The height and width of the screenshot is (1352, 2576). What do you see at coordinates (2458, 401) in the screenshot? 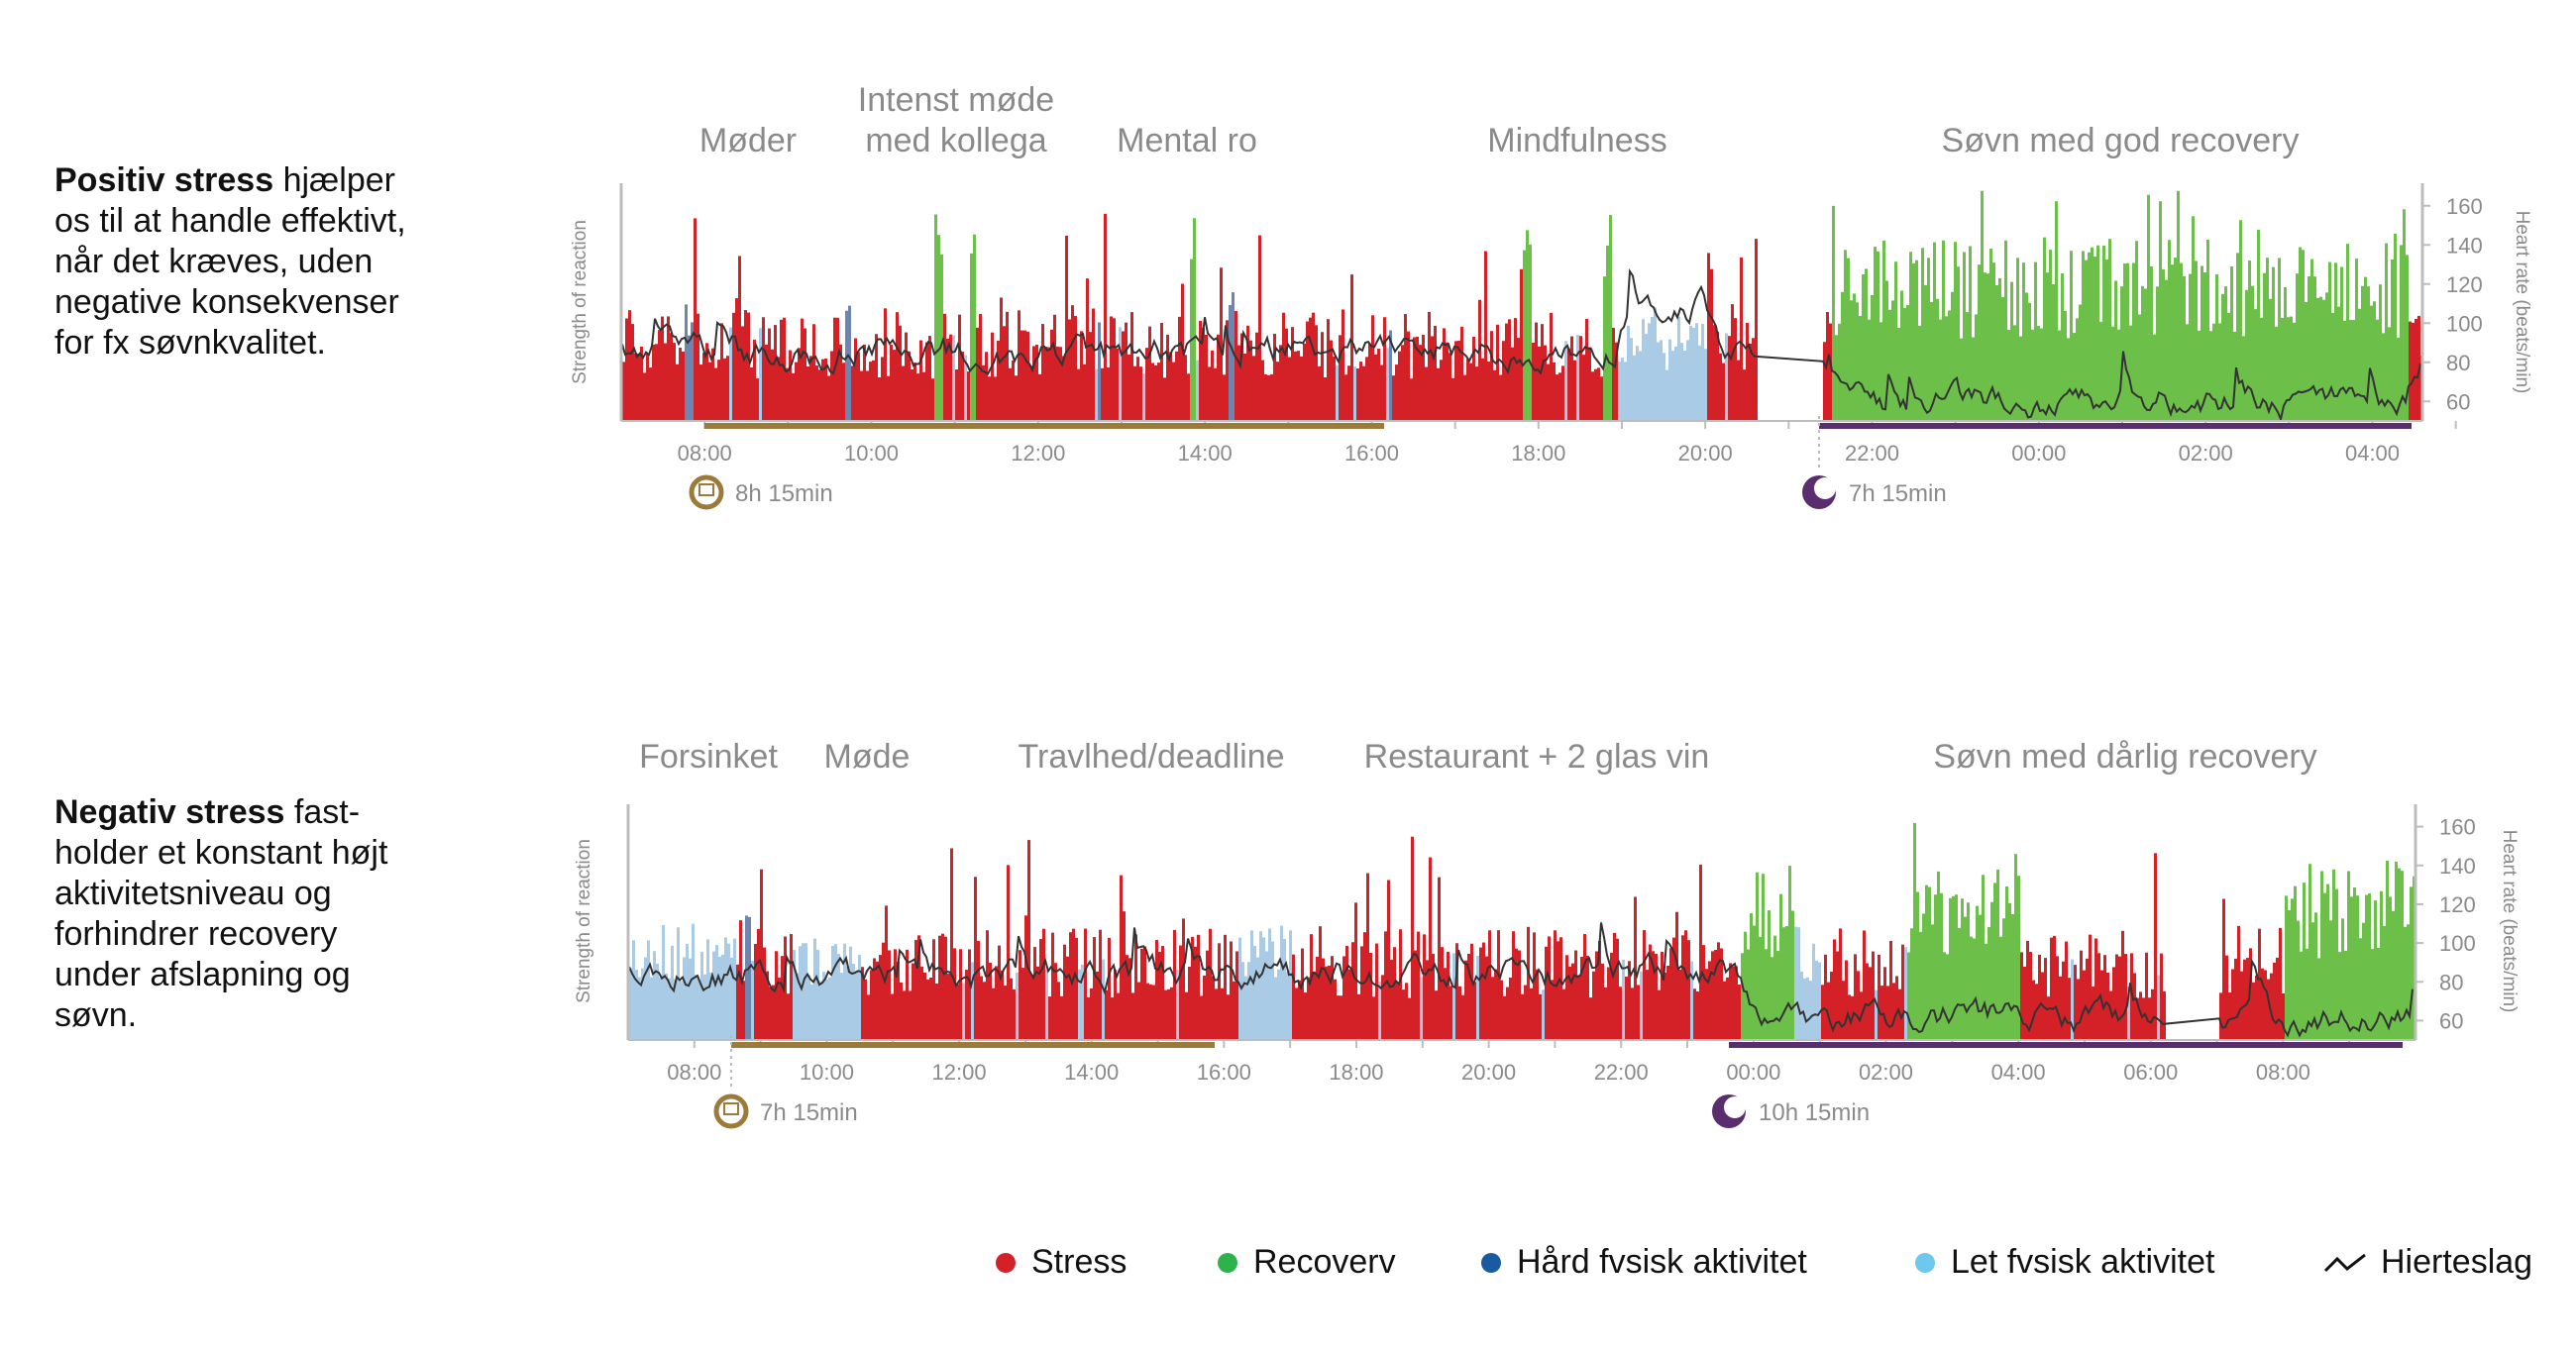
I see `hr-tick-label: 60` at bounding box center [2458, 401].